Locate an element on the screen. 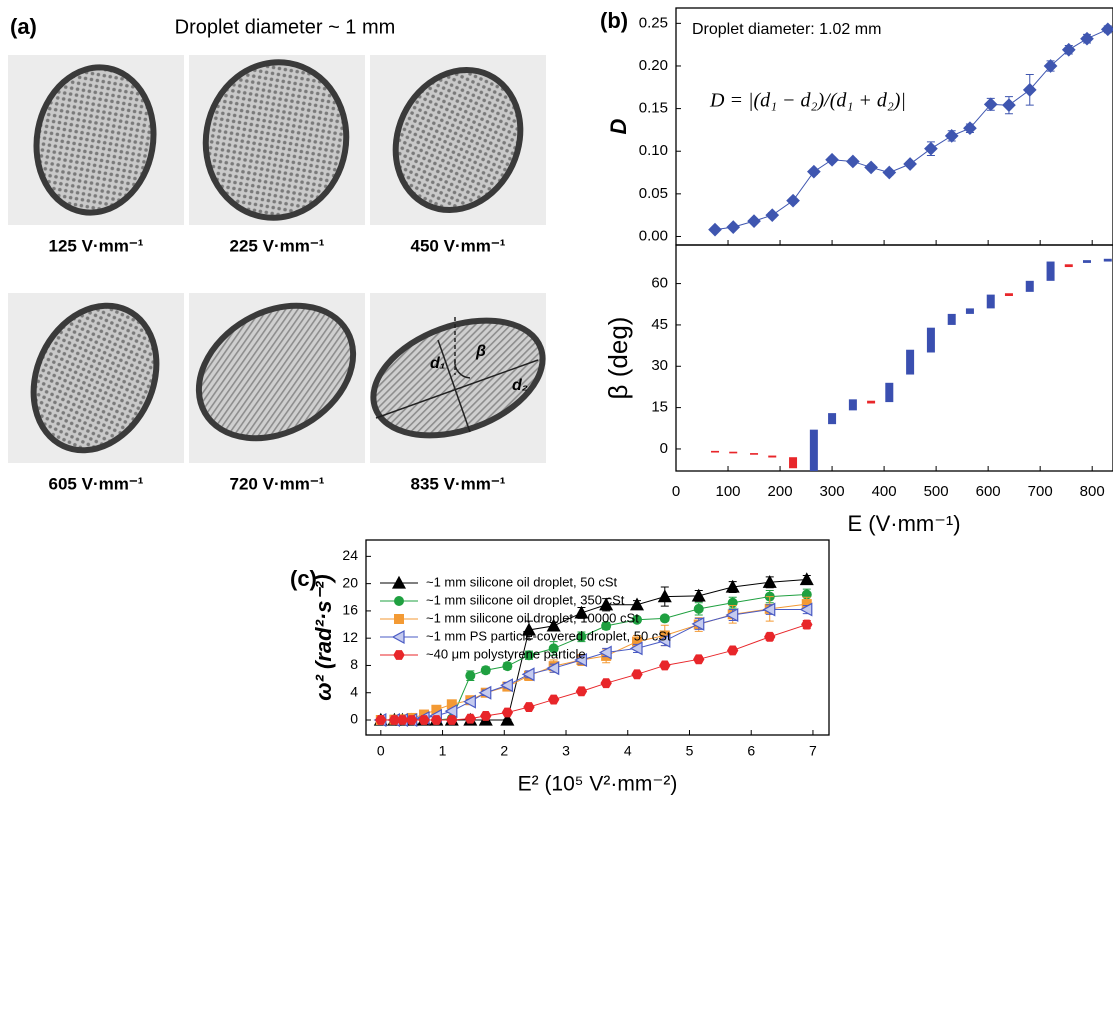 The height and width of the screenshot is (1023, 1113). x-tick-label: 700 is located at coordinates (1040, 491).